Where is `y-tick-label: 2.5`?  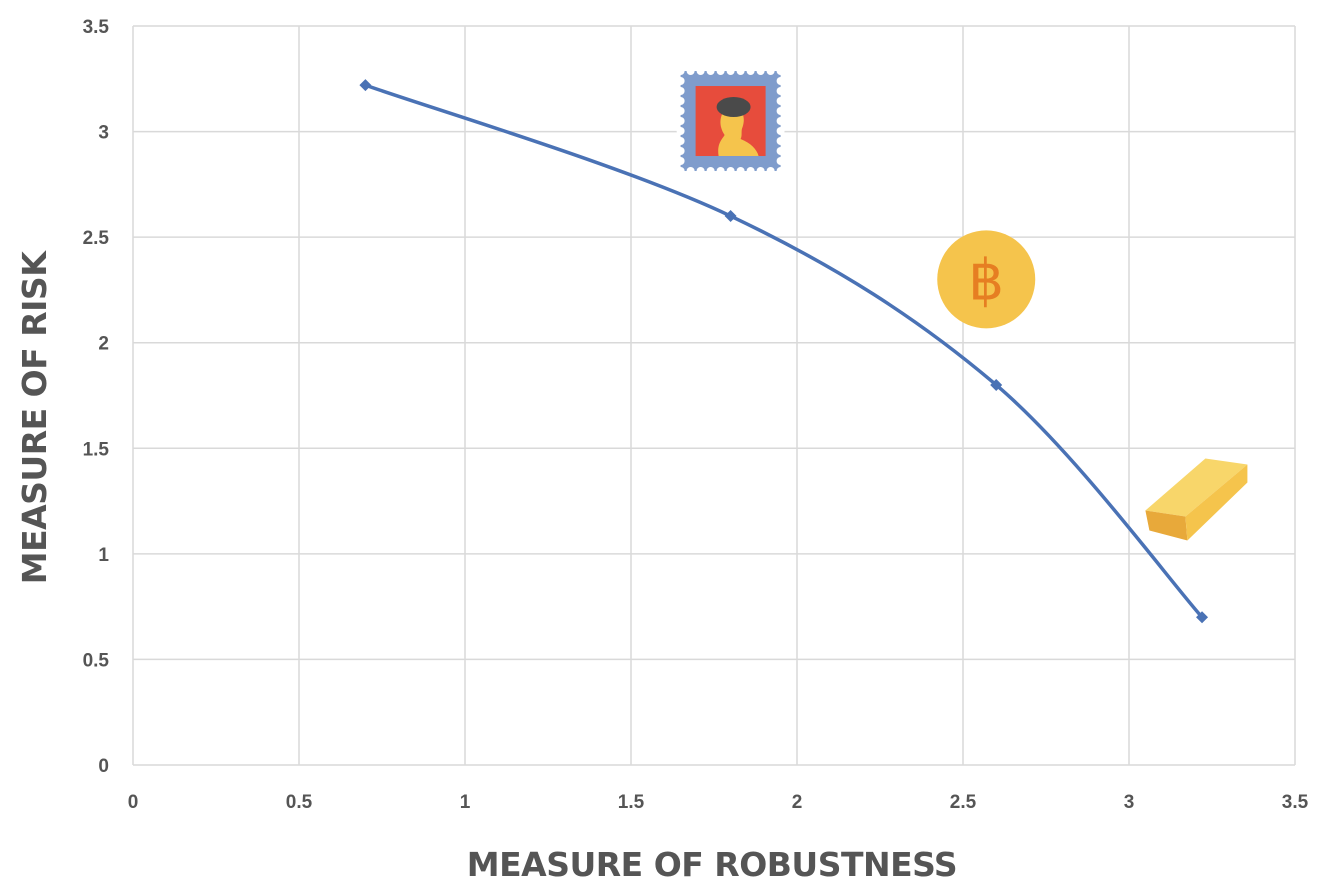 y-tick-label: 2.5 is located at coordinates (96, 238).